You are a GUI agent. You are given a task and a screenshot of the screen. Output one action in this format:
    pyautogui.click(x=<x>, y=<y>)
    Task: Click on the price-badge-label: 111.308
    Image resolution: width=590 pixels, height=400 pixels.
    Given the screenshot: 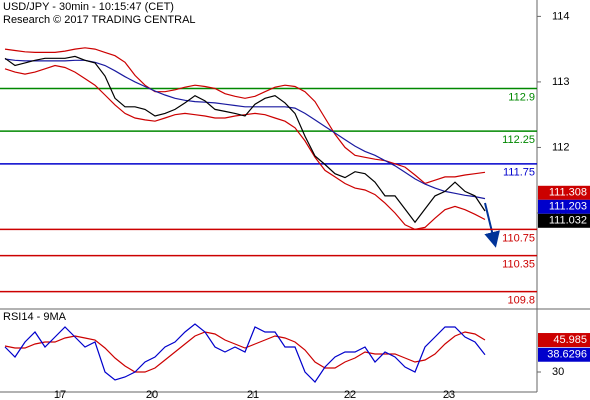 What is the action you would take?
    pyautogui.click(x=568, y=193)
    